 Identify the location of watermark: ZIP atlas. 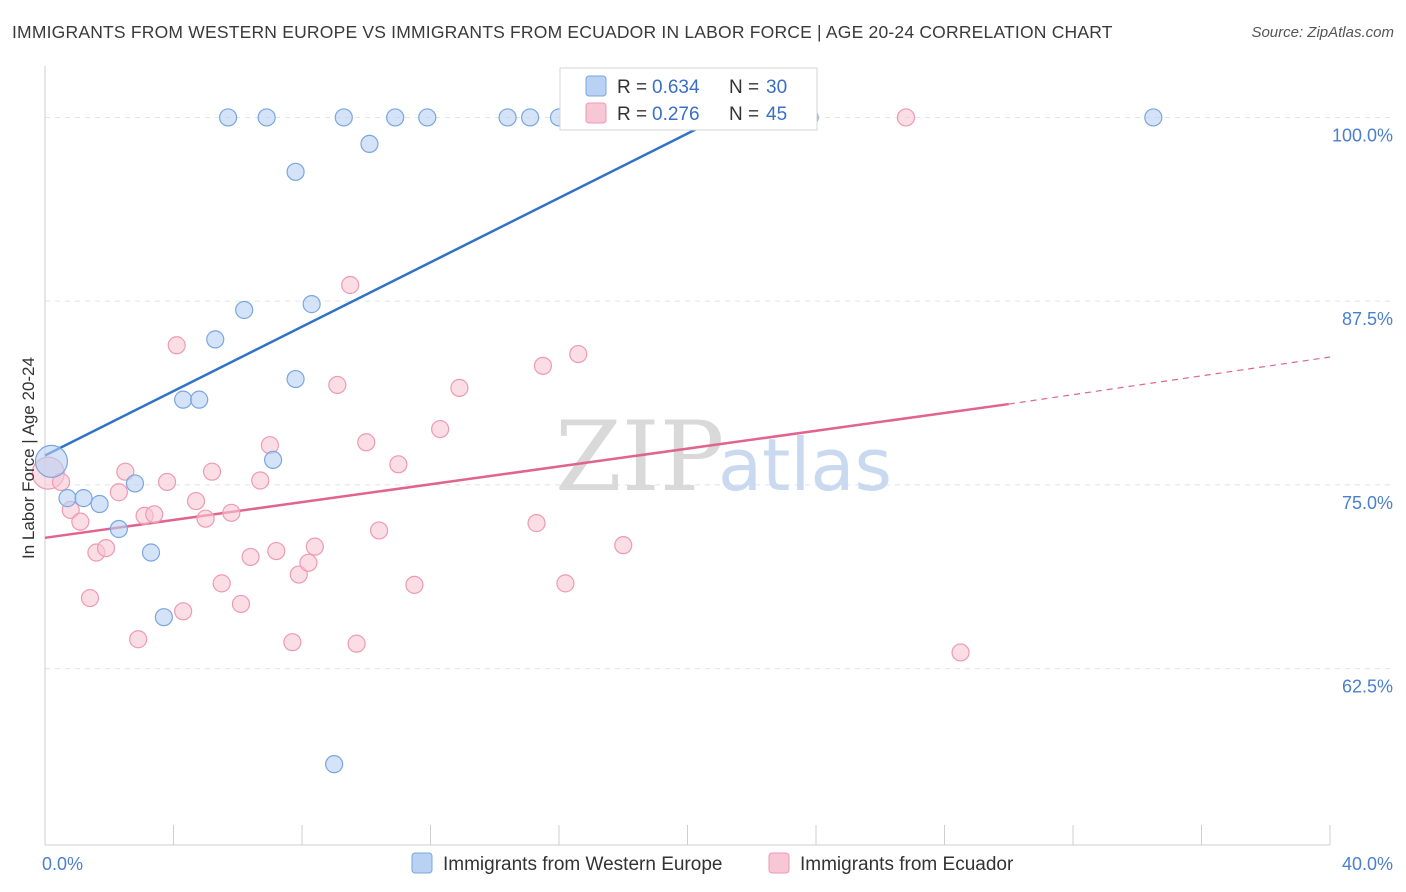
(723, 457).